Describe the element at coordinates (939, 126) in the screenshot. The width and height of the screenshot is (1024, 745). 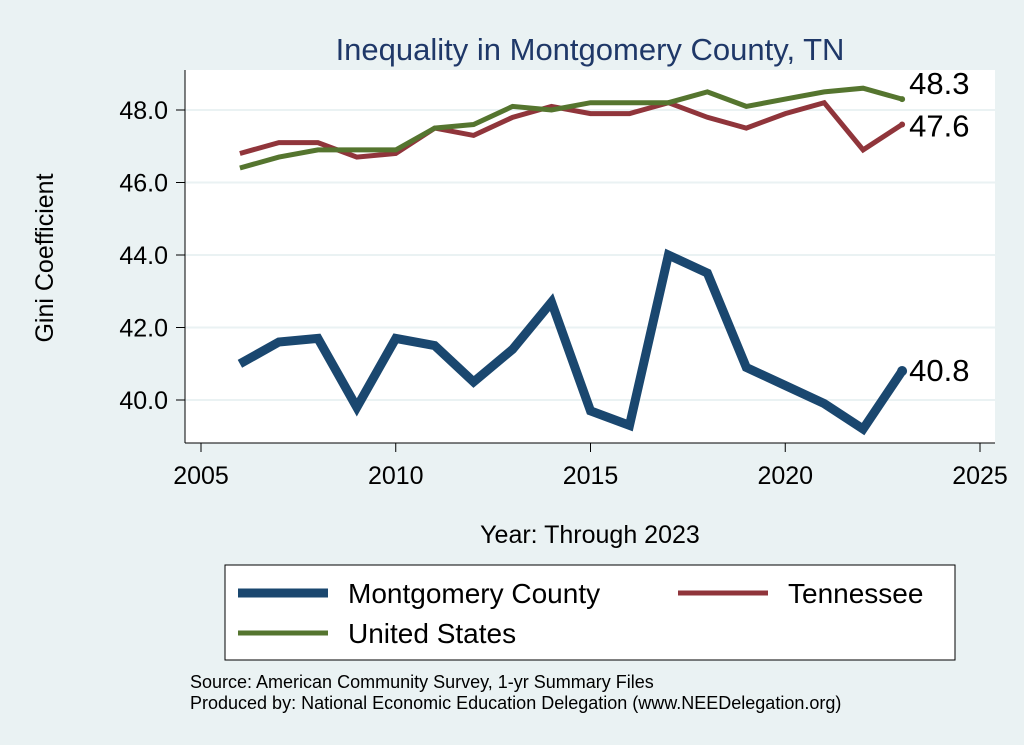
I see `end-label-tennessee: 47.6` at that location.